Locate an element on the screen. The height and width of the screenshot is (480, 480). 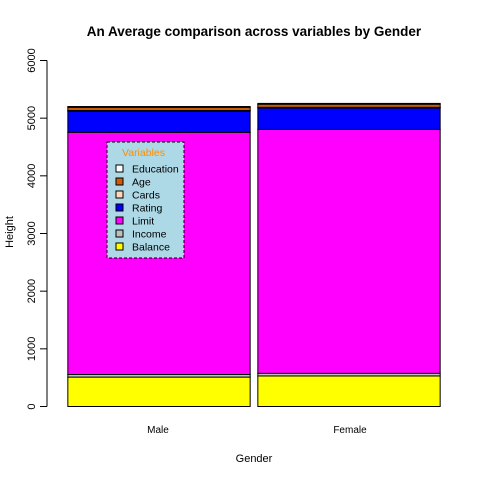
x-tick-label: Female is located at coordinates (350, 430).